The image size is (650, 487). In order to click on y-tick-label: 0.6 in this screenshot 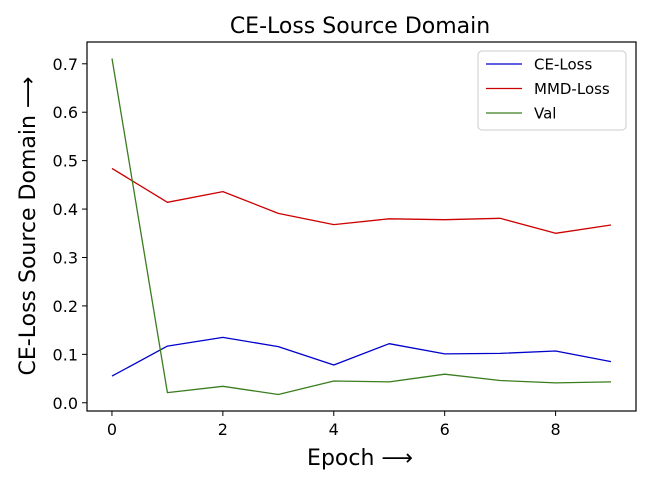, I will do `click(65, 112)`.